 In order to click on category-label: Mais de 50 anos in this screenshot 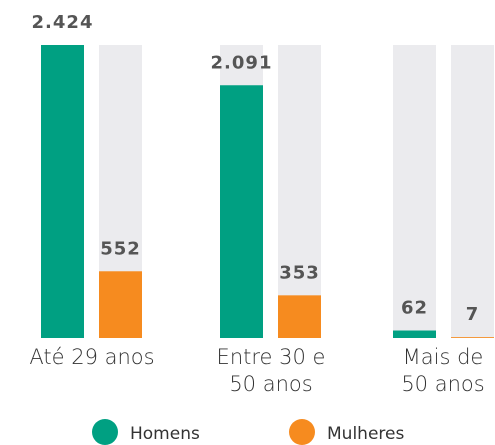, I will do `click(443, 370)`.